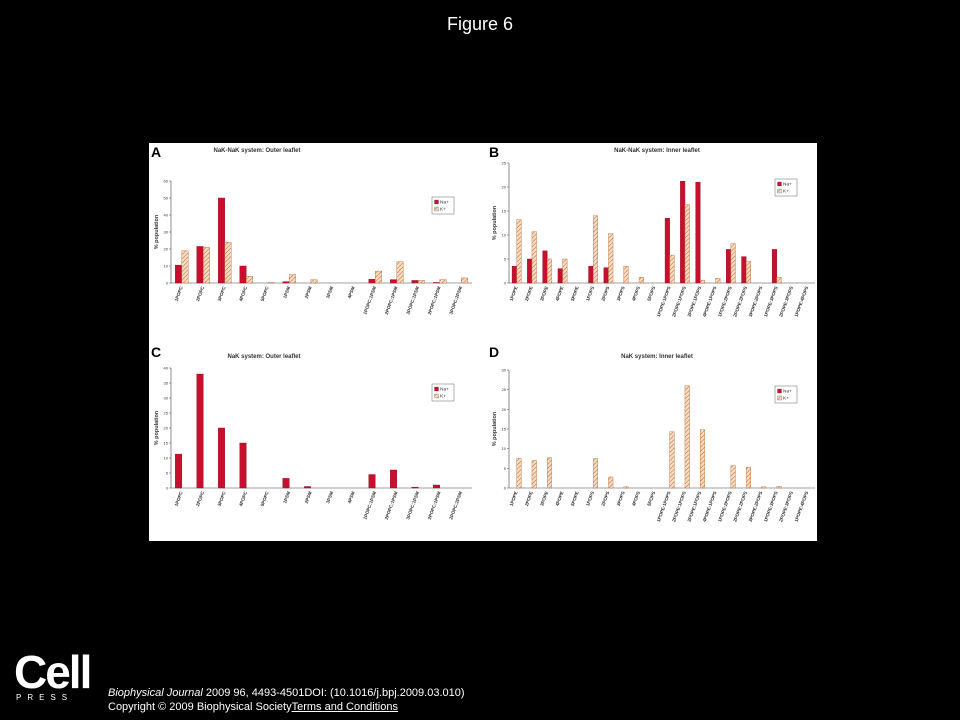 The image size is (960, 720). Describe the element at coordinates (156, 152) in the screenshot. I see `panel-letter: A` at that location.